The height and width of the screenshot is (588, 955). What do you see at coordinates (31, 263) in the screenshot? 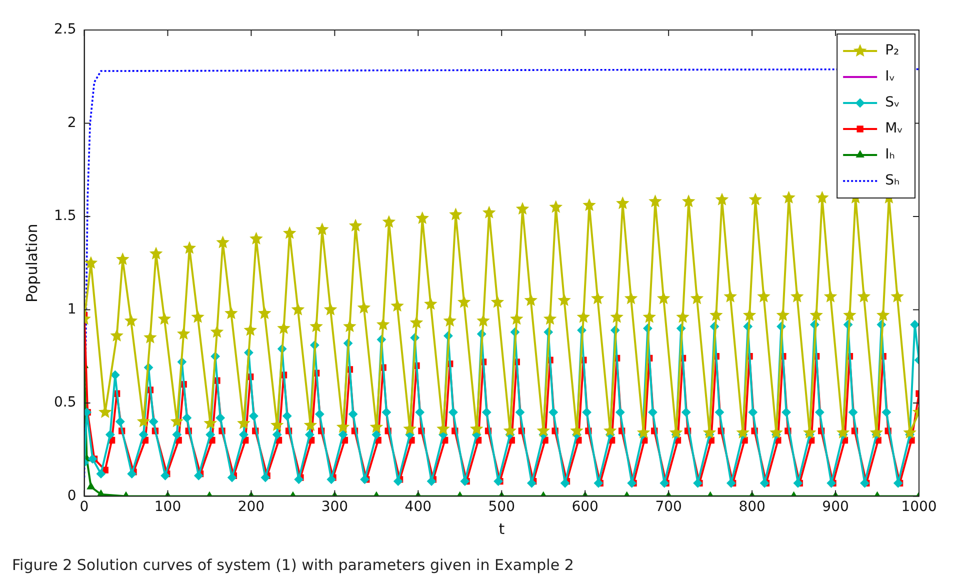
I see `y-axis-title: Population` at bounding box center [31, 263].